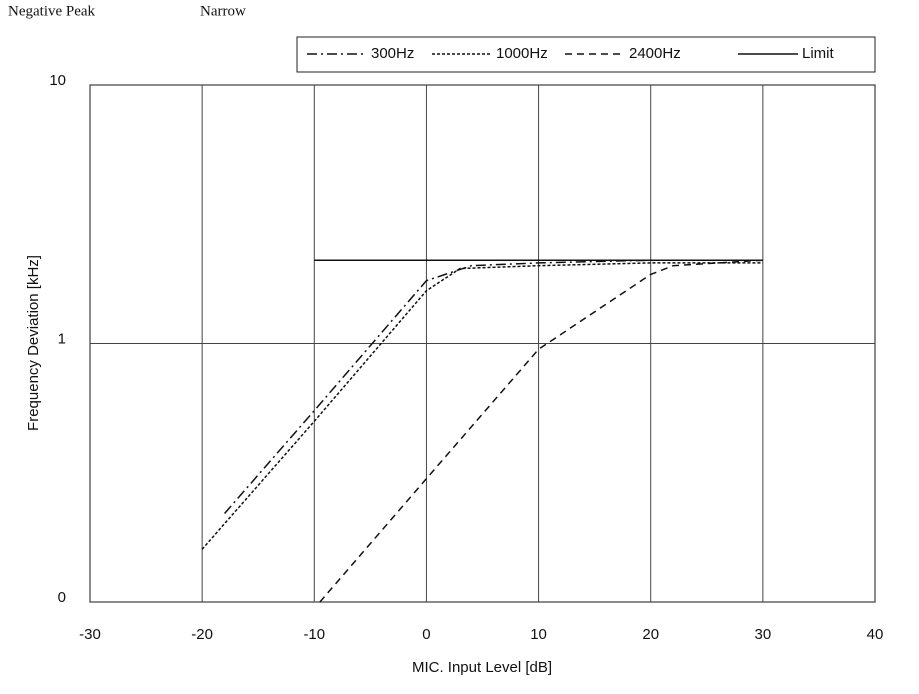 The image size is (919, 694). What do you see at coordinates (90, 634) in the screenshot?
I see `x-tick-label: -30` at bounding box center [90, 634].